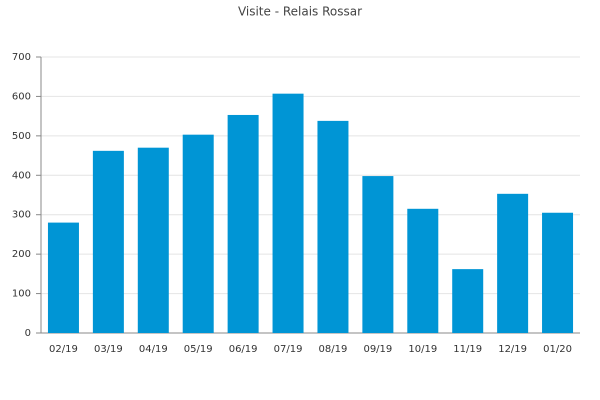 This screenshot has height=400, width=600. What do you see at coordinates (512, 349) in the screenshot?
I see `x-tick-label: 12/19` at bounding box center [512, 349].